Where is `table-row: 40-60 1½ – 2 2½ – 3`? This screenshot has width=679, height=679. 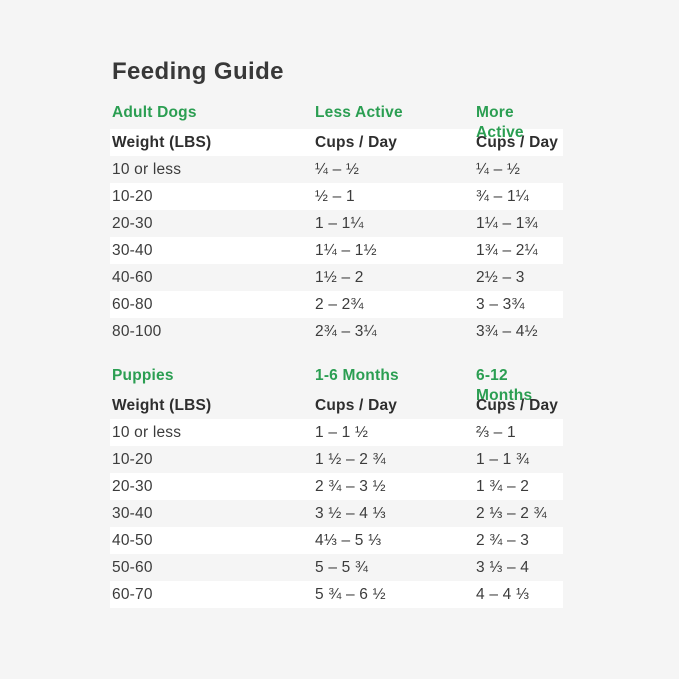 table-row: 40-60 1½ – 2 2½ – 3 is located at coordinates (336, 277).